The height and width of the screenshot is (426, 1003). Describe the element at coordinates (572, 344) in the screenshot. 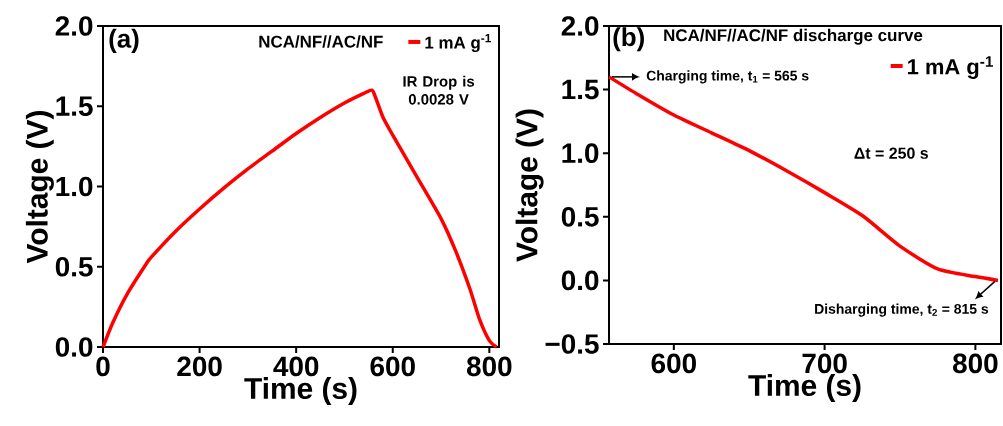

I see `y-tick-label: −0.5` at that location.